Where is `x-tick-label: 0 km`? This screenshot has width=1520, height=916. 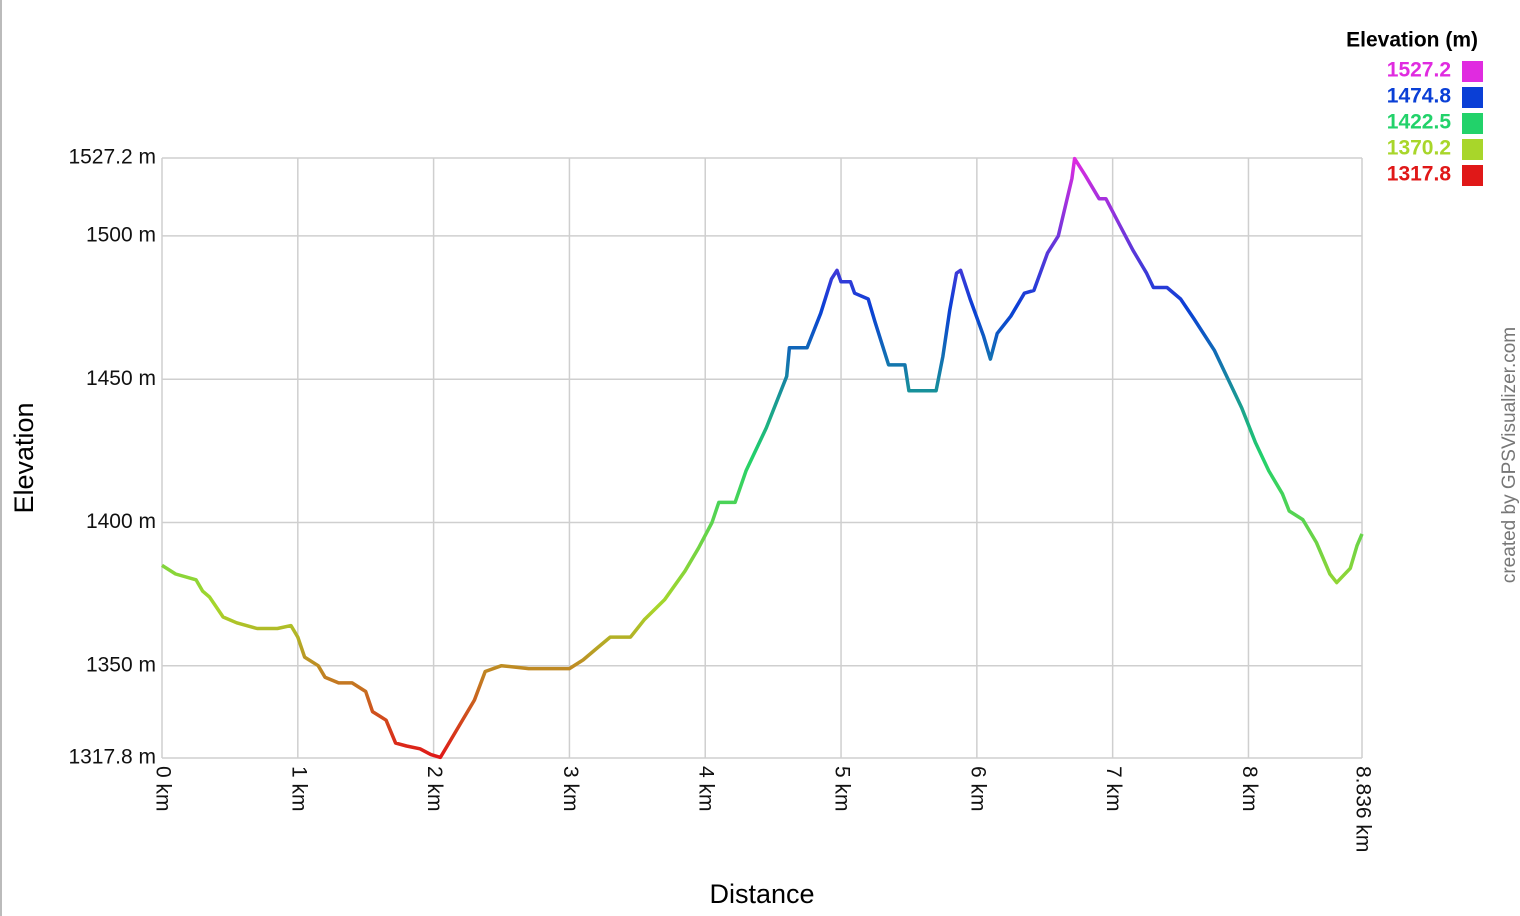 x-tick-label: 0 km is located at coordinates (162, 789).